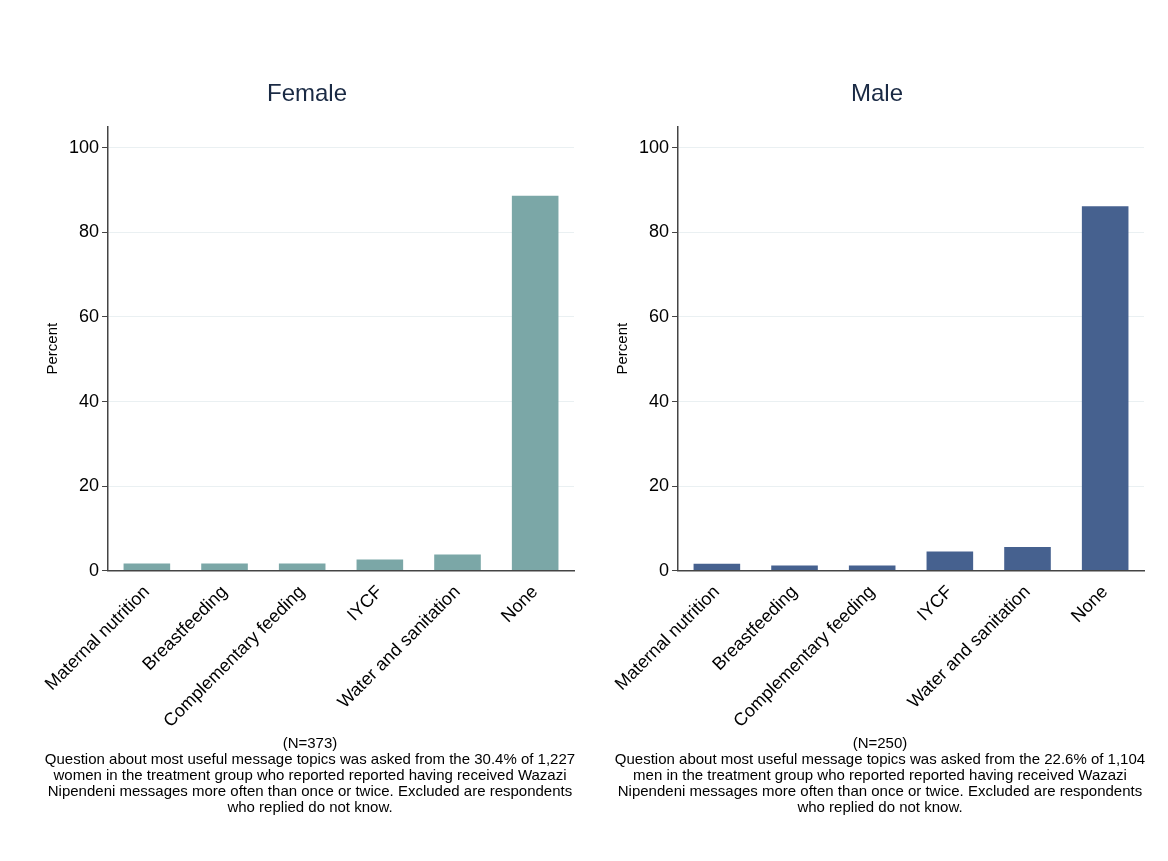 This screenshot has height=861, width=1168. What do you see at coordinates (877, 93) in the screenshot?
I see `chart-title: Male` at bounding box center [877, 93].